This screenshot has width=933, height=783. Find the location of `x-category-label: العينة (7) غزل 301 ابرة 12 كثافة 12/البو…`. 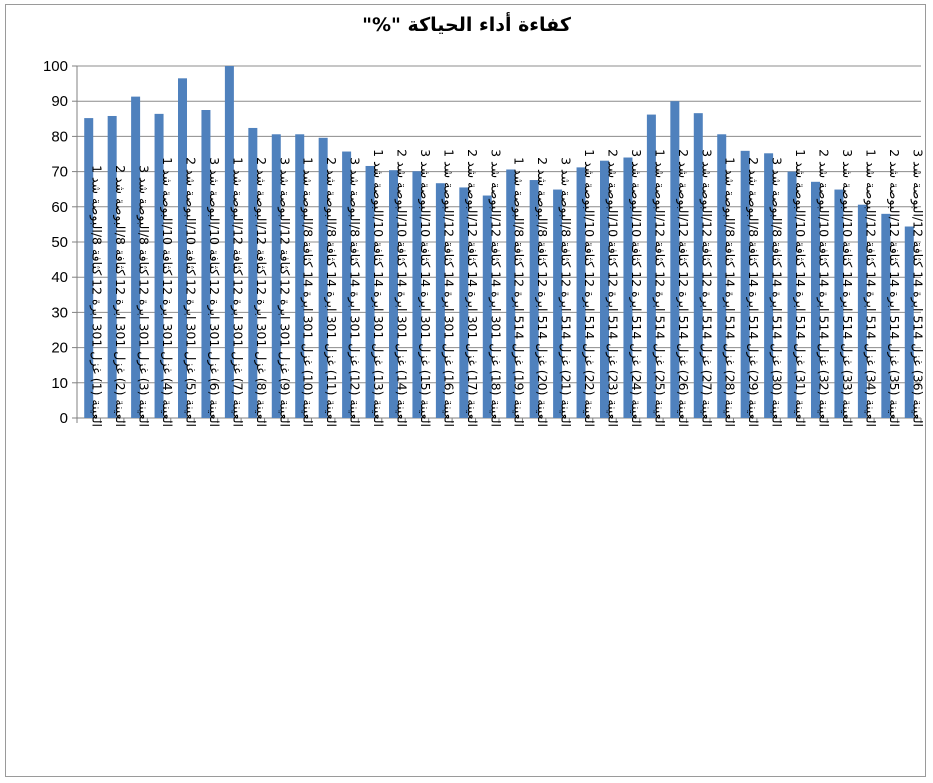

x-category-label: العينة (7) غزل 301 ابرة 12 كثافة 12/البو… is located at coordinates (237, 292).